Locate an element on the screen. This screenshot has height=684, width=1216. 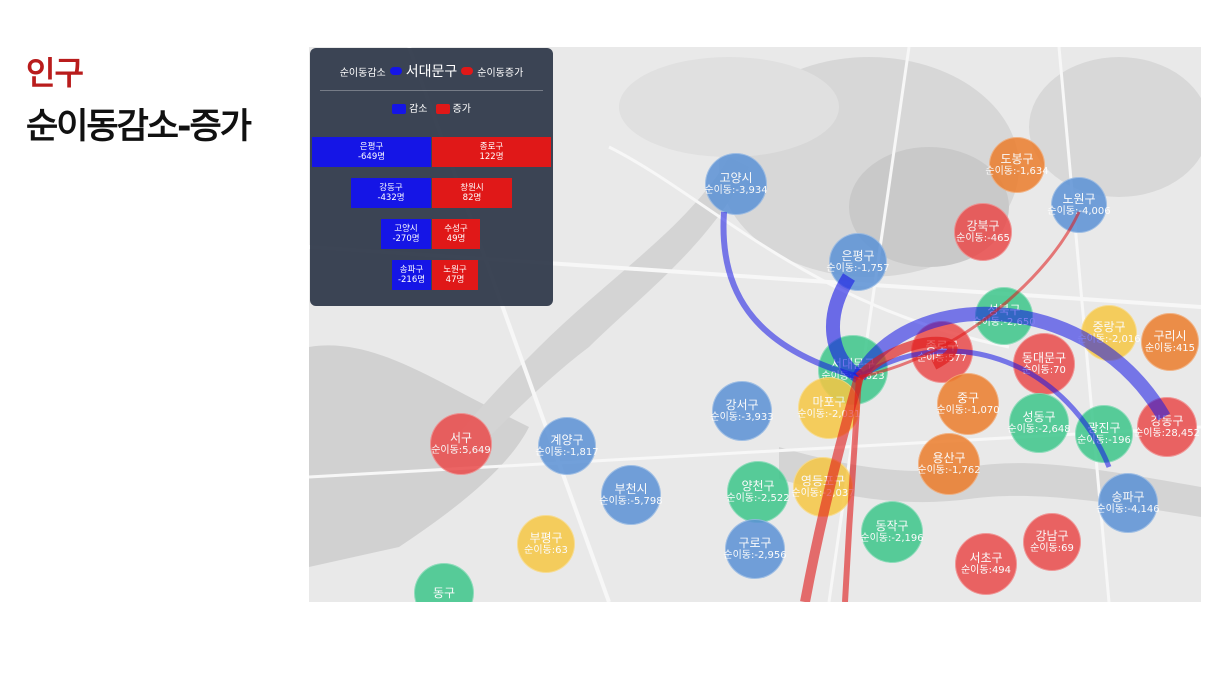
district-name: 중랑구 is located at coordinates (1109, 327).